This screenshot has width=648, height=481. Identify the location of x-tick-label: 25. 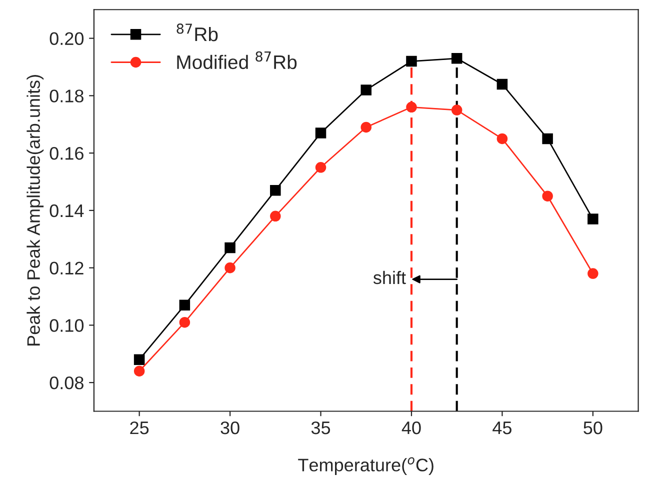
(139, 427).